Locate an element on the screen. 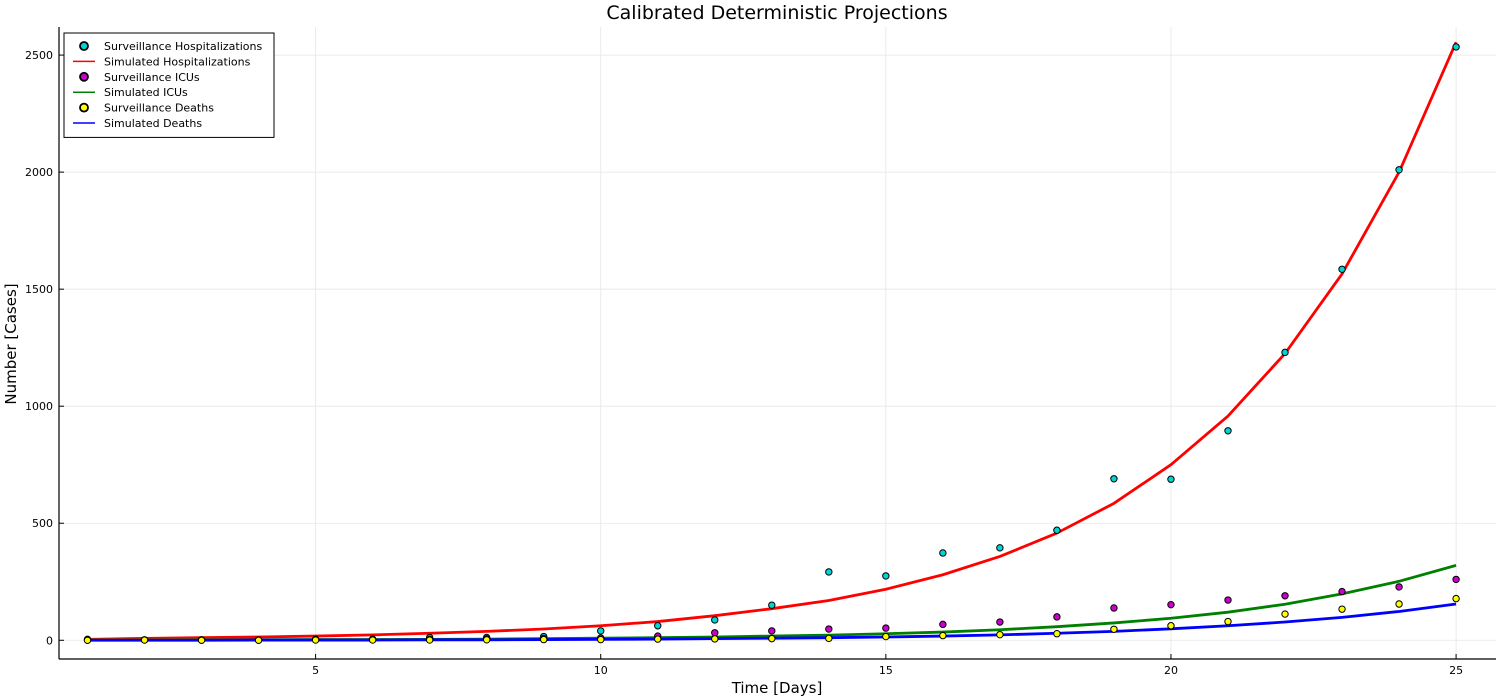 The height and width of the screenshot is (700, 1500). x-tick-label: 10 is located at coordinates (601, 670).